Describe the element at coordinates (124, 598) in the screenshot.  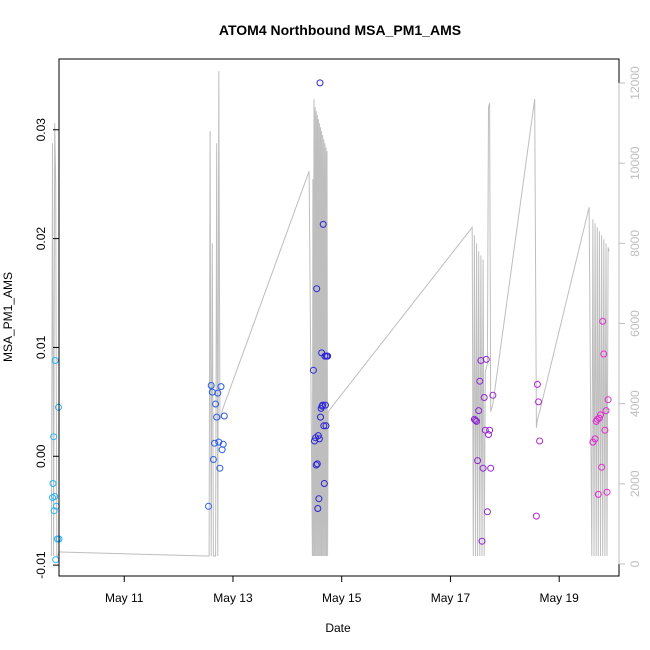
I see `x-tick-label: May 11` at that location.